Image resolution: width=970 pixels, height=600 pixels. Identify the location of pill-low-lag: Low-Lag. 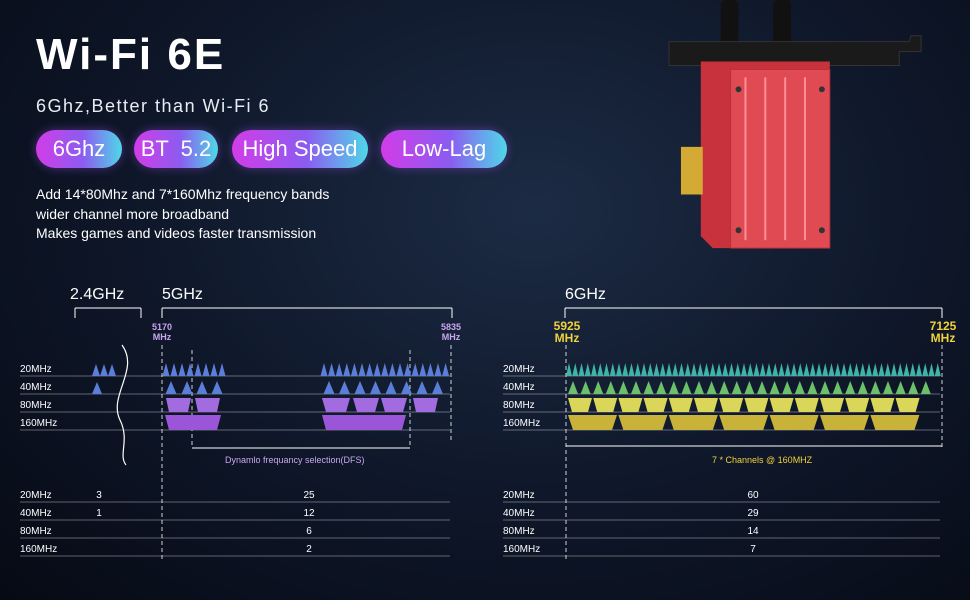
(444, 149).